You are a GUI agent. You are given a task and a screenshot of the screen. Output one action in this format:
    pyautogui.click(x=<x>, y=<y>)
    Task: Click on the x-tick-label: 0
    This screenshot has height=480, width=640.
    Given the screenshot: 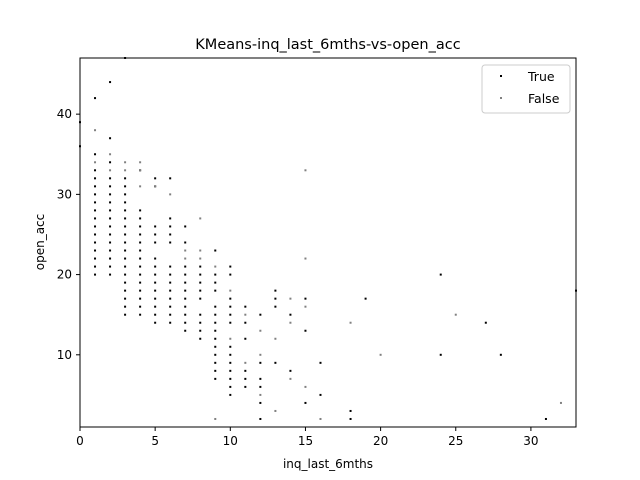 What is the action you would take?
    pyautogui.click(x=80, y=441)
    